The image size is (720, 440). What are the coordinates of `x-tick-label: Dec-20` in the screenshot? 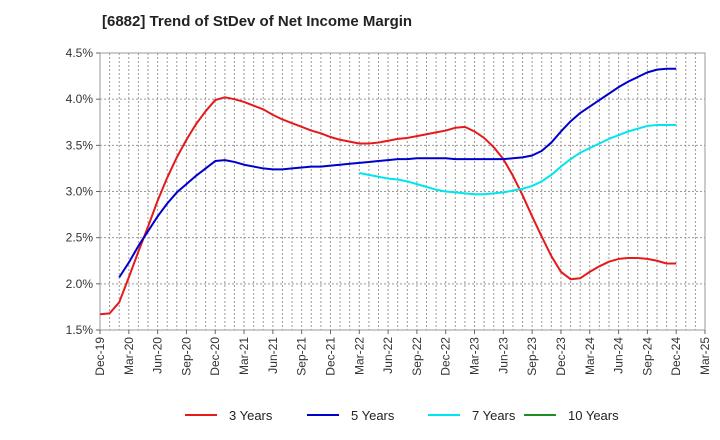 It's located at (215, 356).